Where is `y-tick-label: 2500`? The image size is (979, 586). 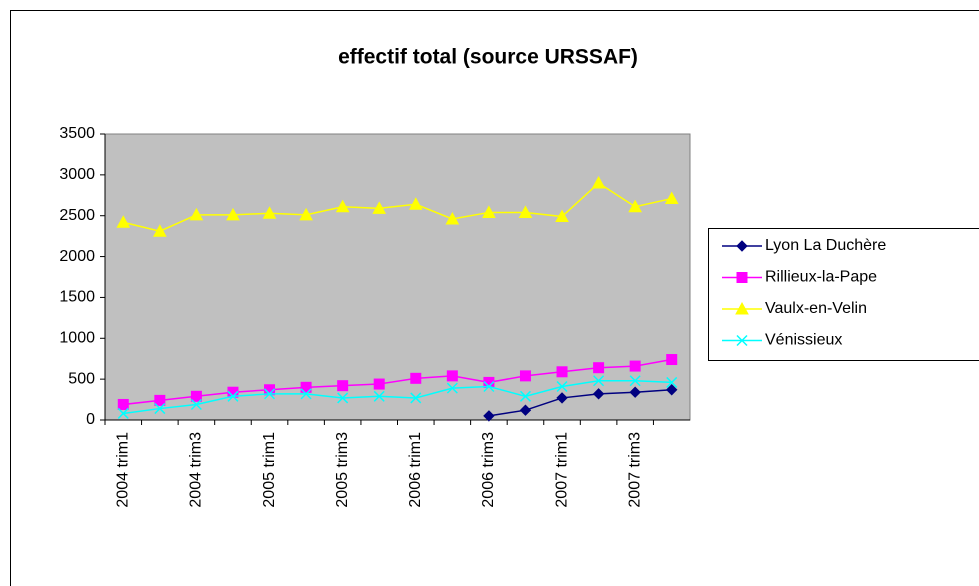
y-tick-label: 2500 is located at coordinates (77, 215).